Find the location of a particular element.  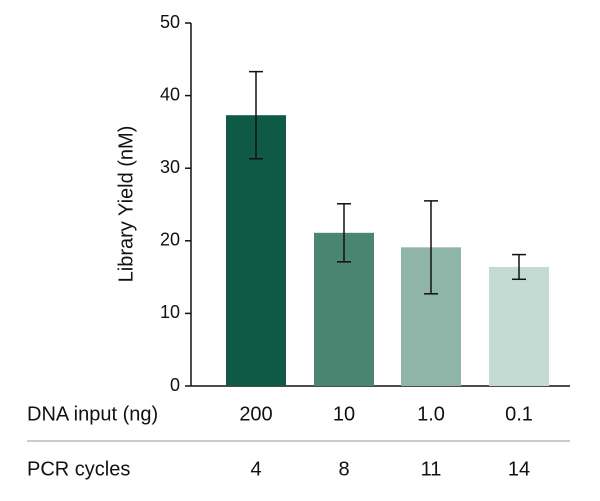

x-tick-label: 1.0 is located at coordinates (431, 414).